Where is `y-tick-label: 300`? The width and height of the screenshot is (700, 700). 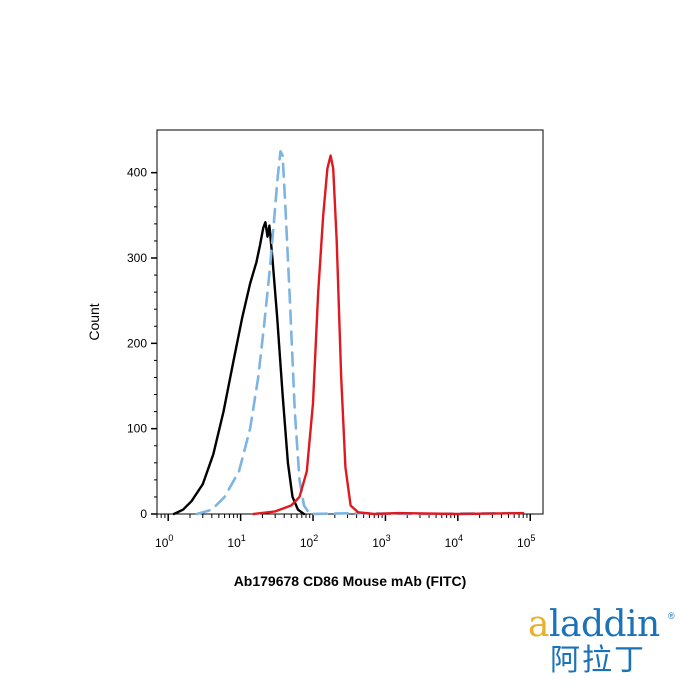 y-tick-label: 300 is located at coordinates (137, 258).